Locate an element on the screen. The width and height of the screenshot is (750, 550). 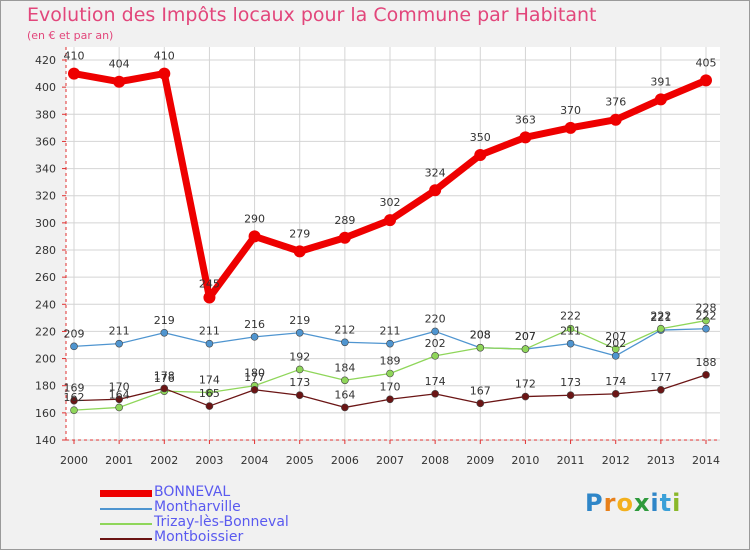
data-label-montboissier: 165 is located at coordinates (209, 393).